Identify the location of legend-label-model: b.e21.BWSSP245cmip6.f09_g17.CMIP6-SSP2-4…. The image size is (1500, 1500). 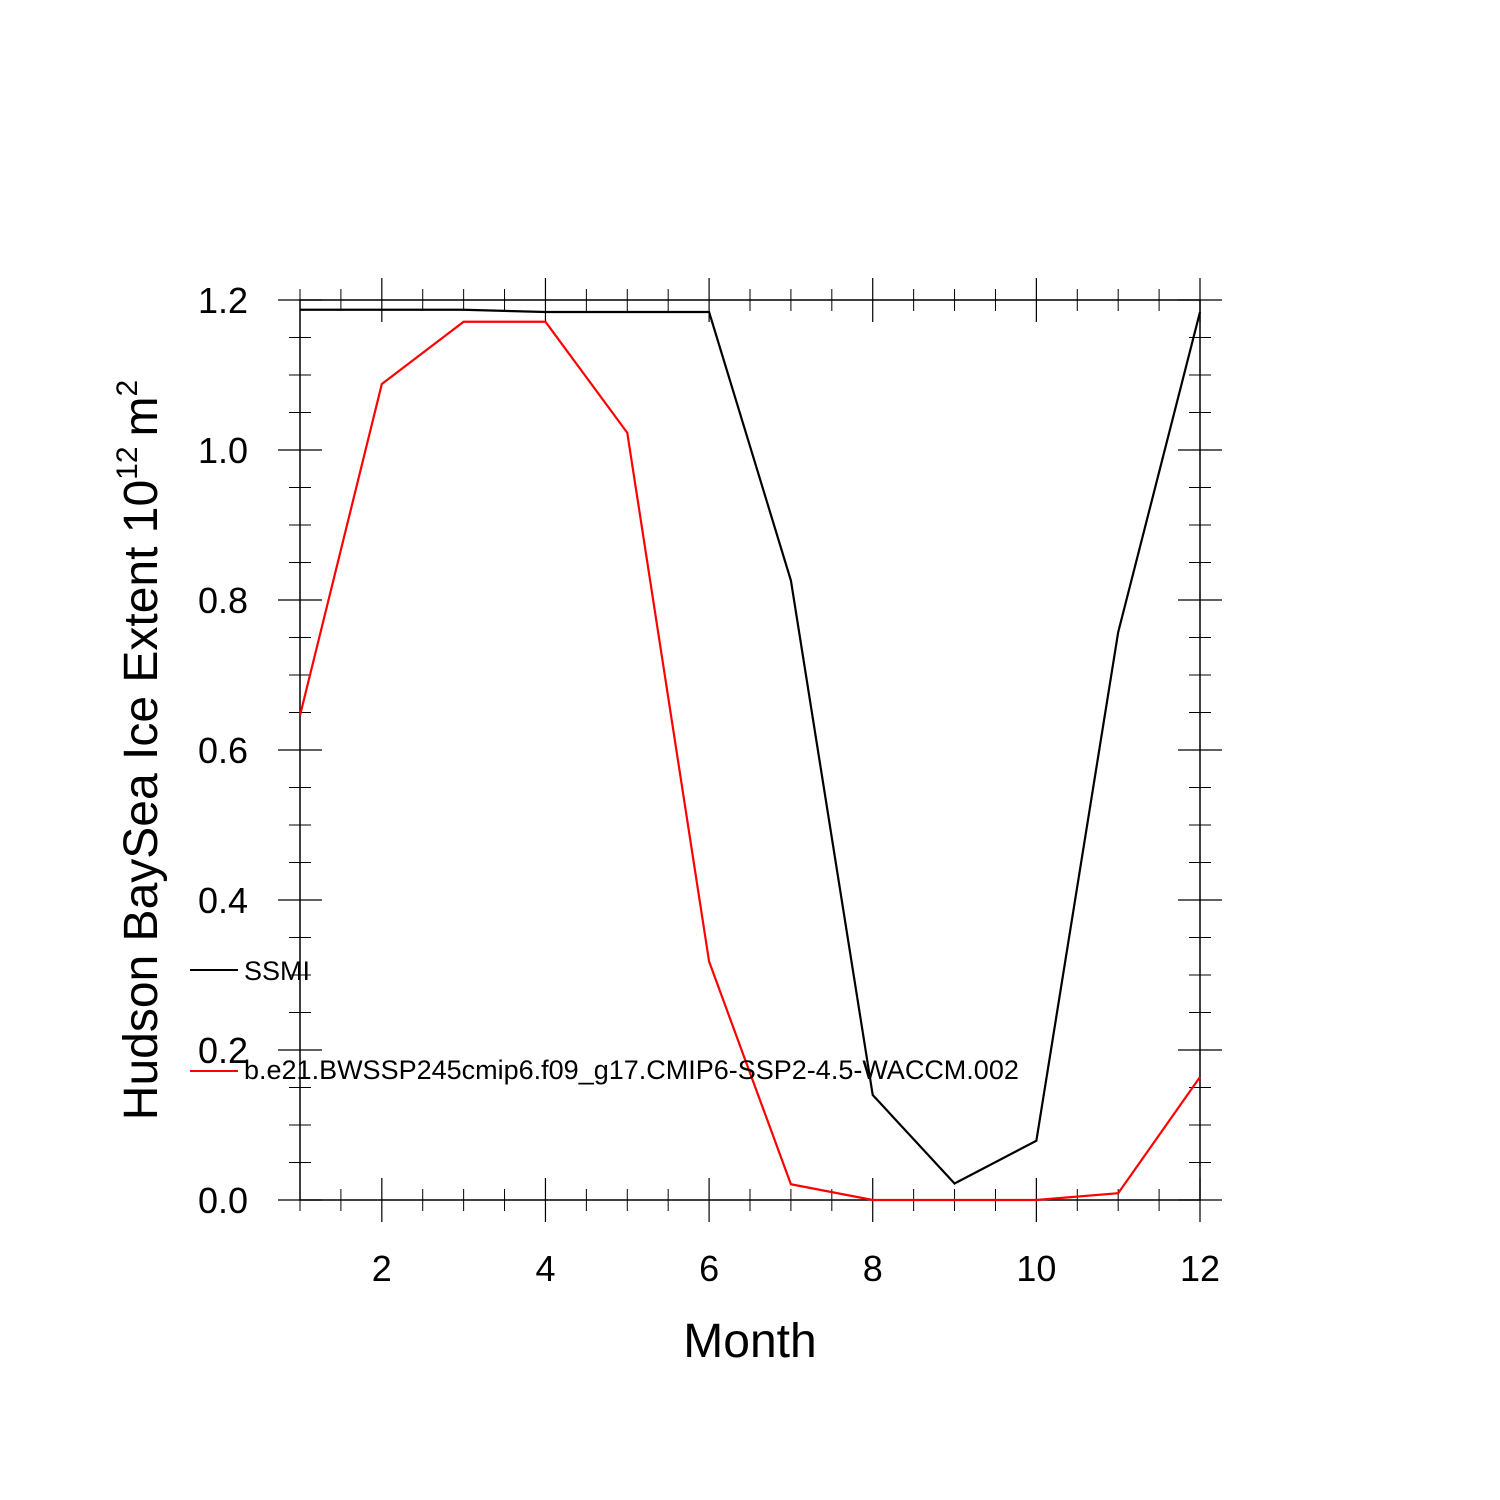
(631, 1070).